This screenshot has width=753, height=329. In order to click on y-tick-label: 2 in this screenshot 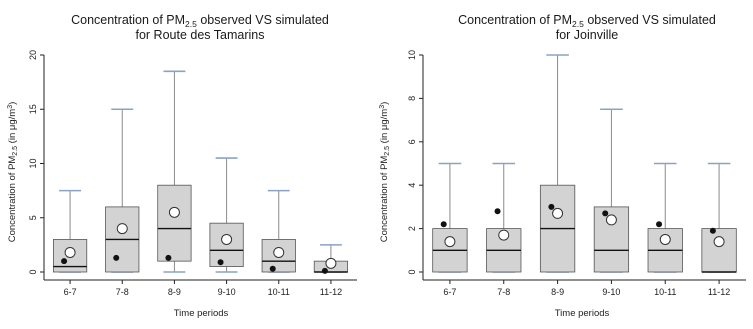, I will do `click(412, 228)`.